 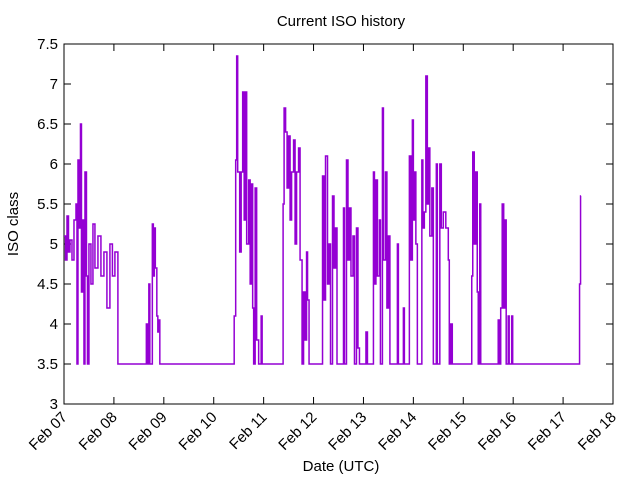 I want to click on chart-title: Current ISO history, so click(x=341, y=21).